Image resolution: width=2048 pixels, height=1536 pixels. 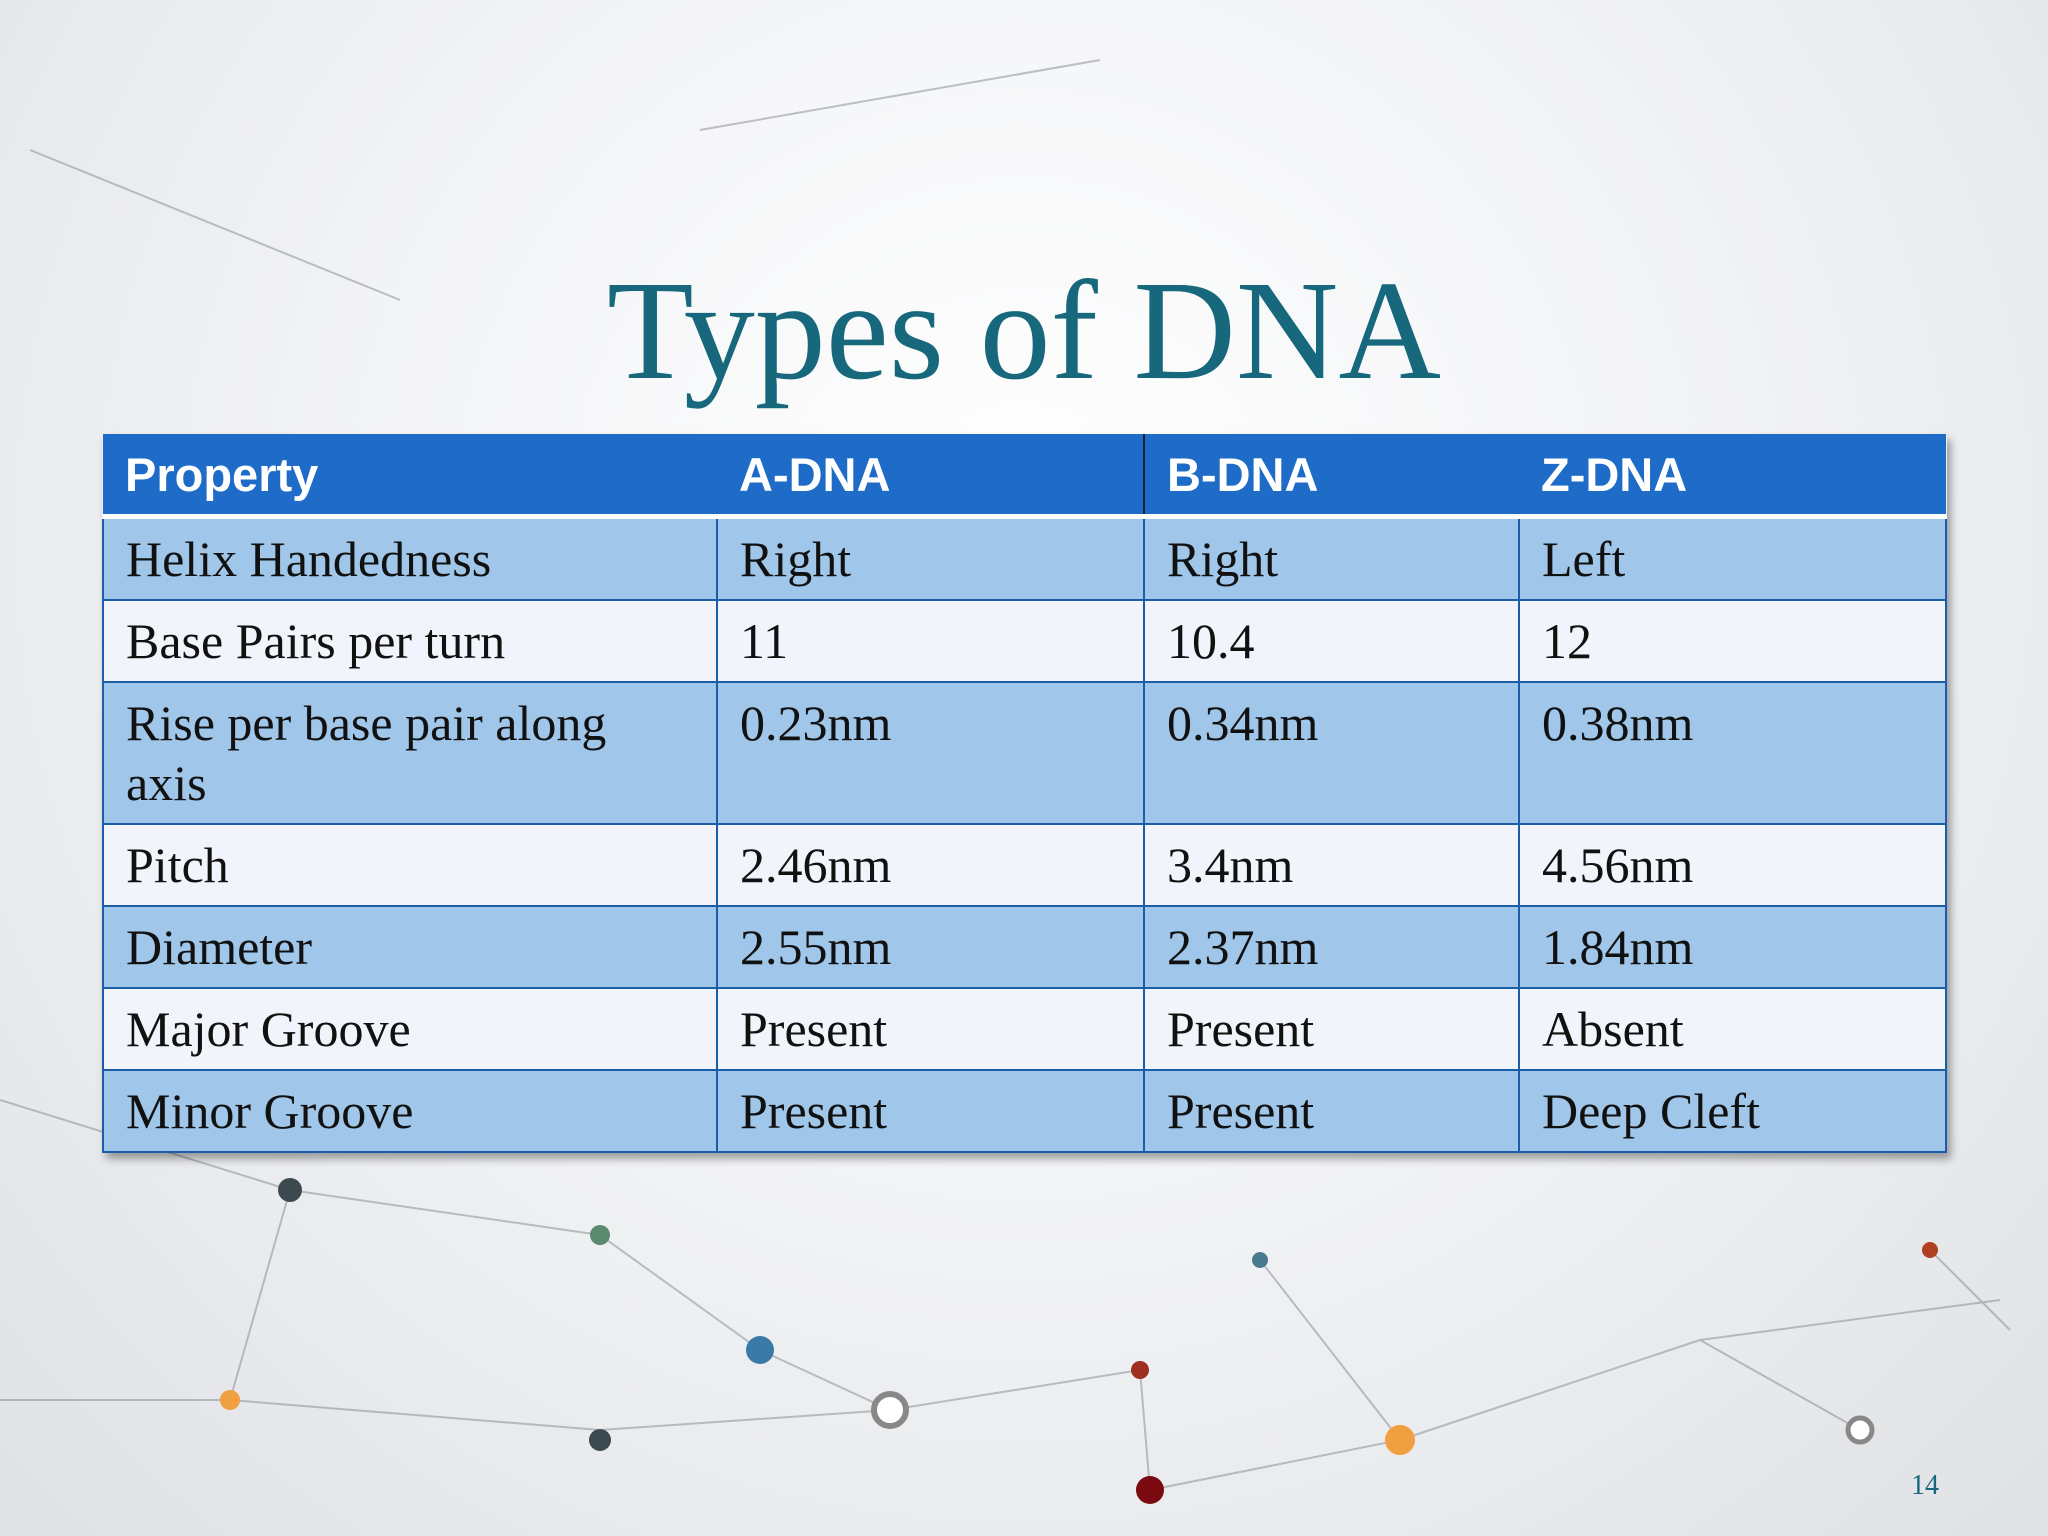 What do you see at coordinates (410, 558) in the screenshot?
I see `table-cell: Helix Handedness` at bounding box center [410, 558].